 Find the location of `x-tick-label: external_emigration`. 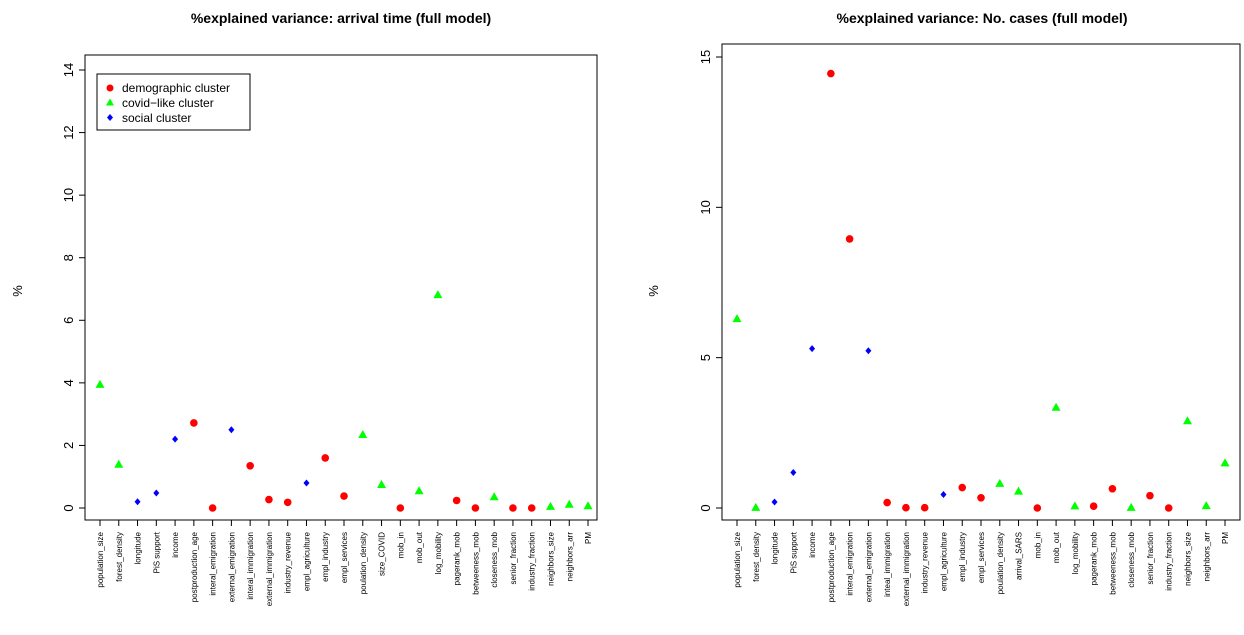

x-tick-label: external_emigration is located at coordinates (868, 567).